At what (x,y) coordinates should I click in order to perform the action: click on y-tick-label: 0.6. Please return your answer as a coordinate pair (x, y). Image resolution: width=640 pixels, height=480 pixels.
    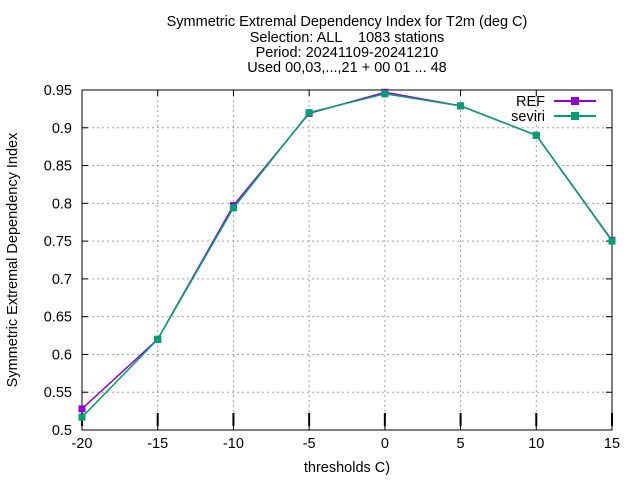
    Looking at the image, I should click on (62, 355).